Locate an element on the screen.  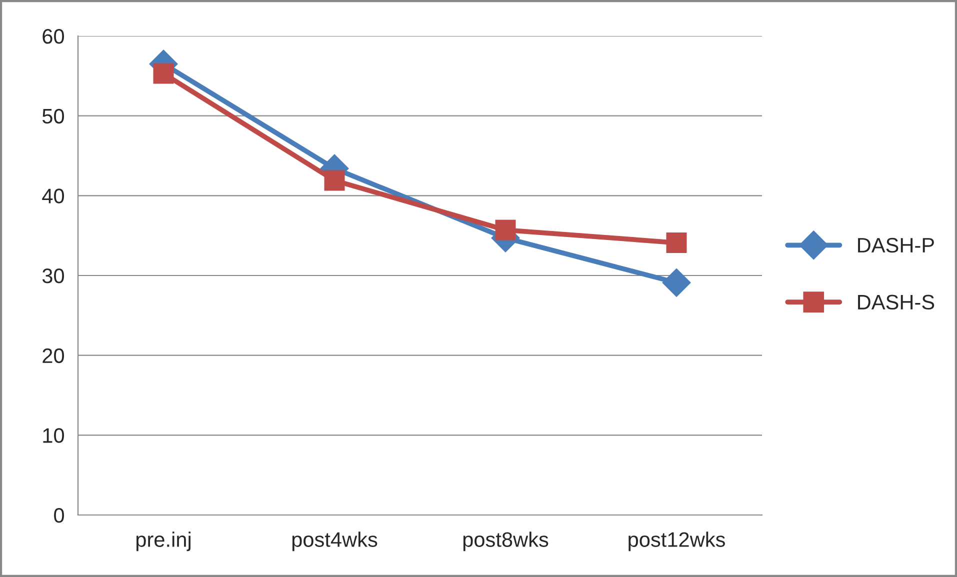
y-tick-label: 40 is located at coordinates (53, 196).